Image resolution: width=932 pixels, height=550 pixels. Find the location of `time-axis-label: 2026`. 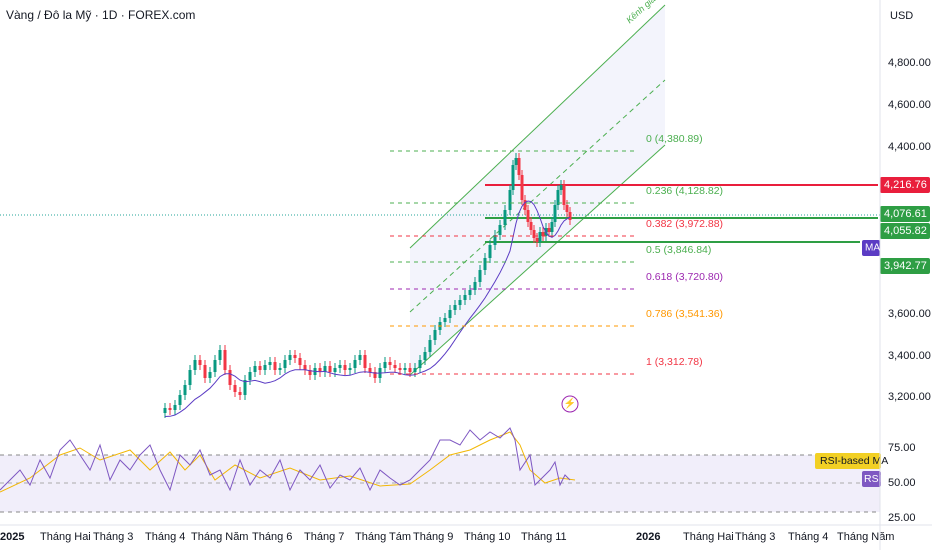

time-axis-label: 2026 is located at coordinates (648, 537).